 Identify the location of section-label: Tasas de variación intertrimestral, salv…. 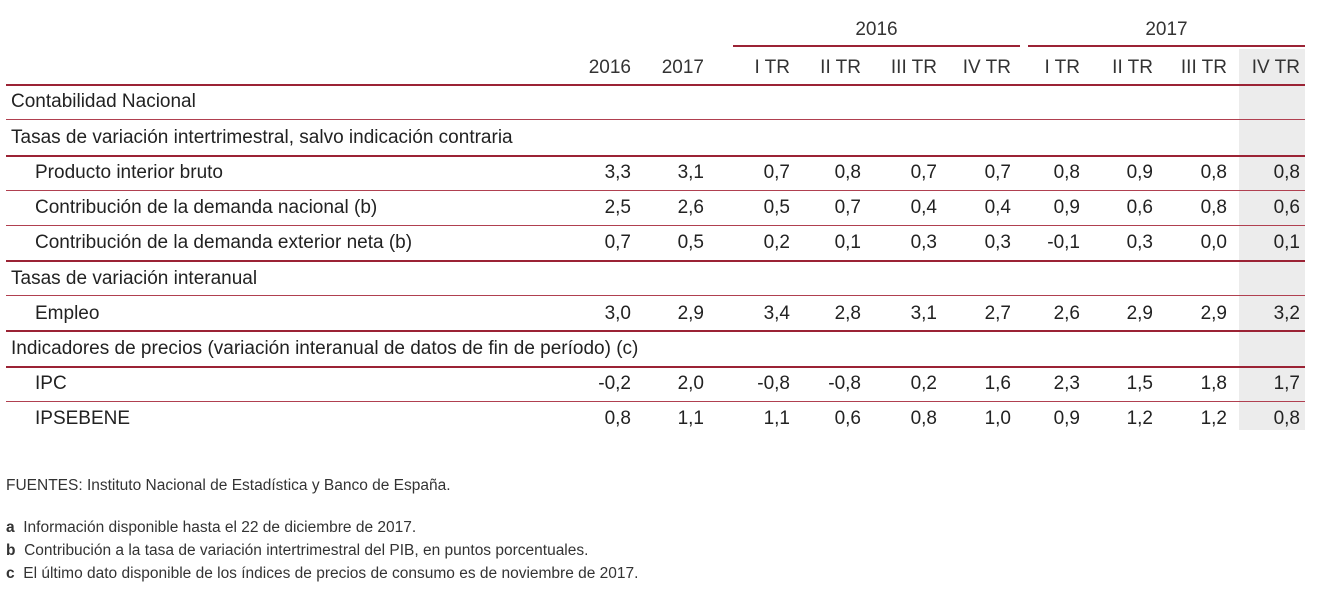
(262, 137).